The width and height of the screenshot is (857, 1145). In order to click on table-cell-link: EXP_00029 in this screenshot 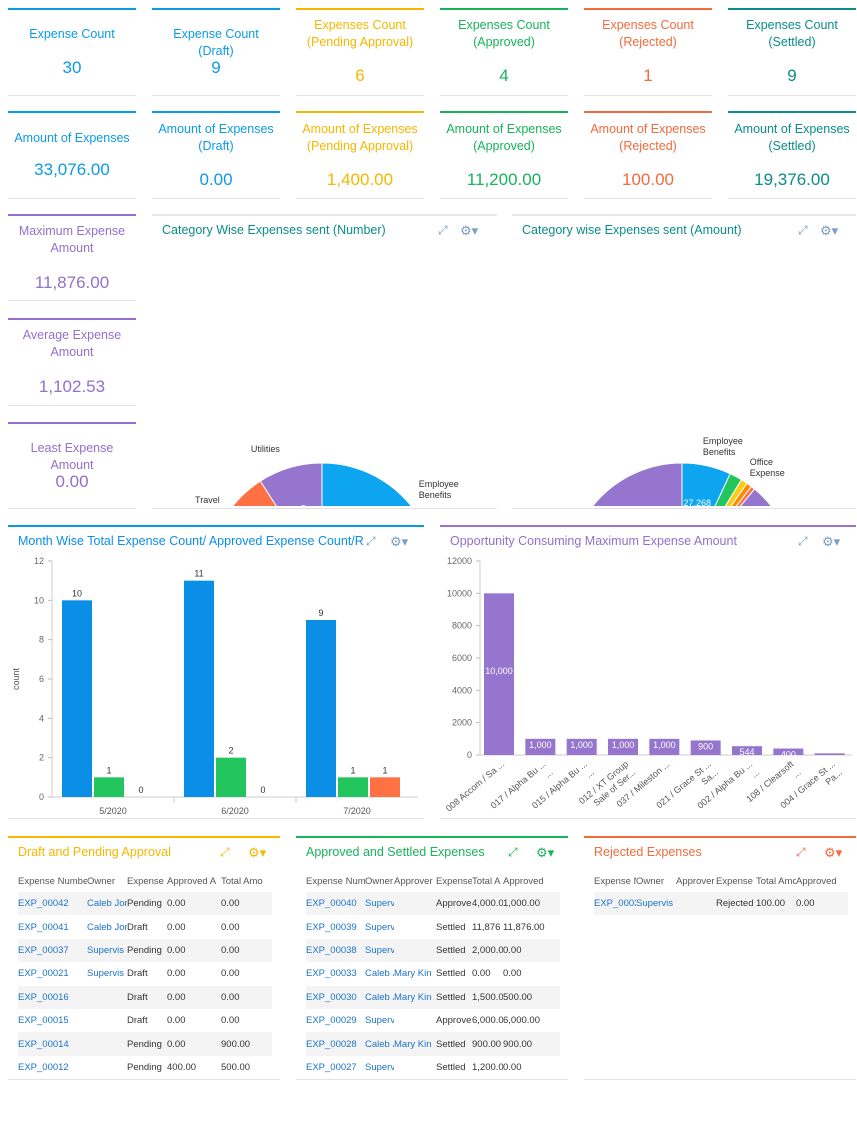, I will do `click(331, 1021)`.